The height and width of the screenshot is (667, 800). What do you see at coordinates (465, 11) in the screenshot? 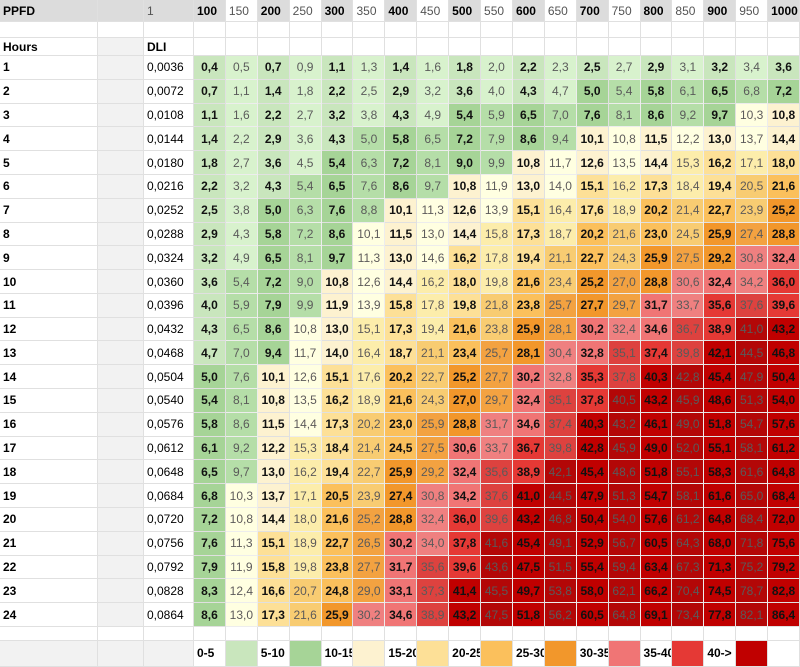
I see `ppfd-header: 500` at bounding box center [465, 11].